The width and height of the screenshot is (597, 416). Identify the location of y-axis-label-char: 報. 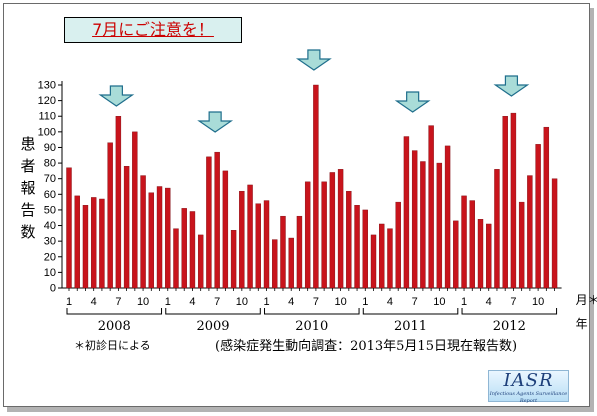
(28, 188).